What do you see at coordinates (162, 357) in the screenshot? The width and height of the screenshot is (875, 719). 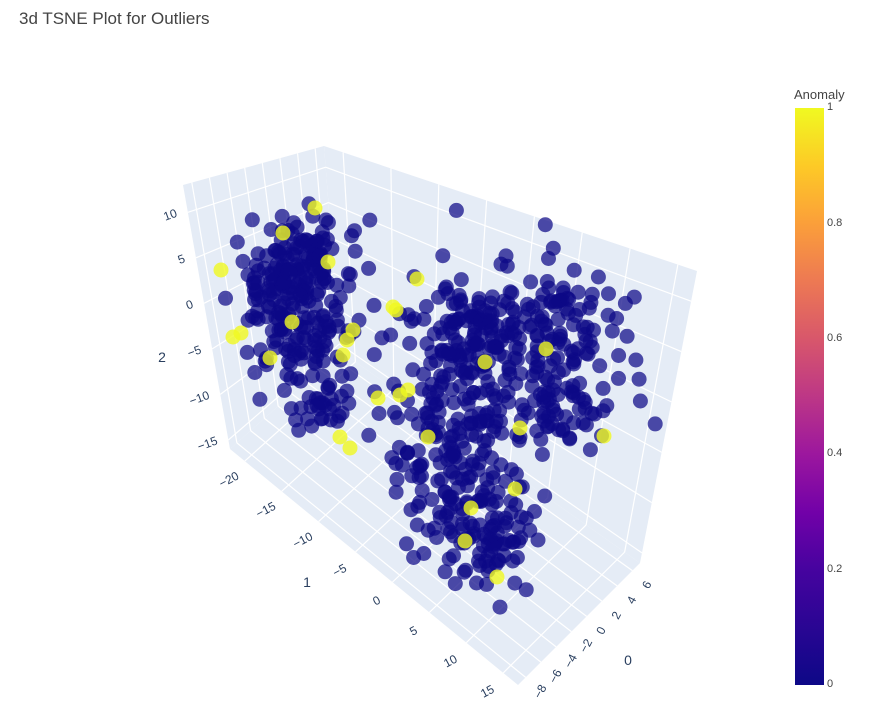 I see `z-axis-title: 2` at bounding box center [162, 357].